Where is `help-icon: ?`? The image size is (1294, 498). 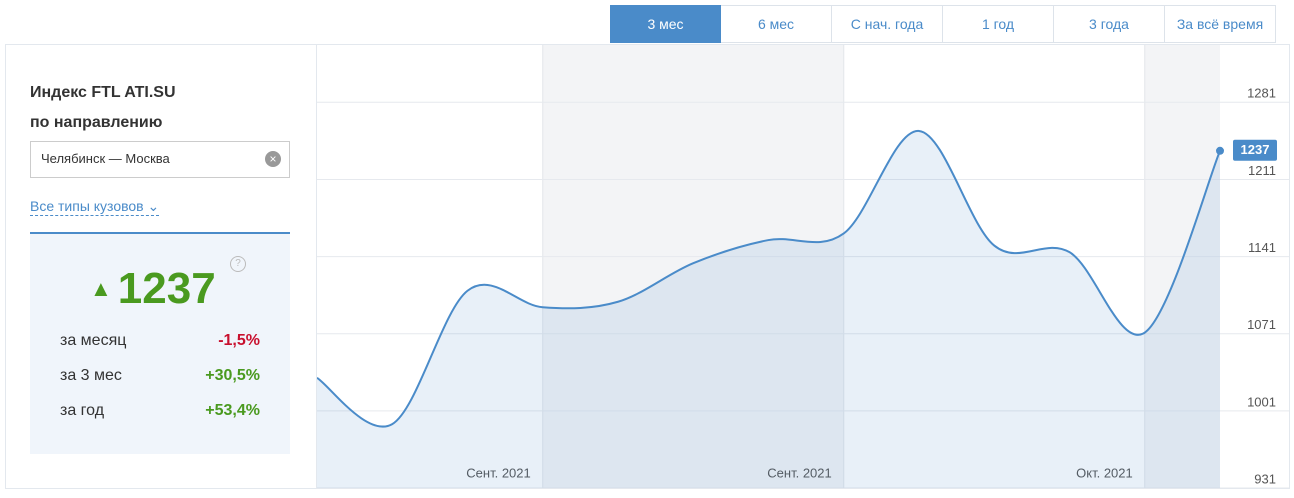 help-icon: ? is located at coordinates (238, 264).